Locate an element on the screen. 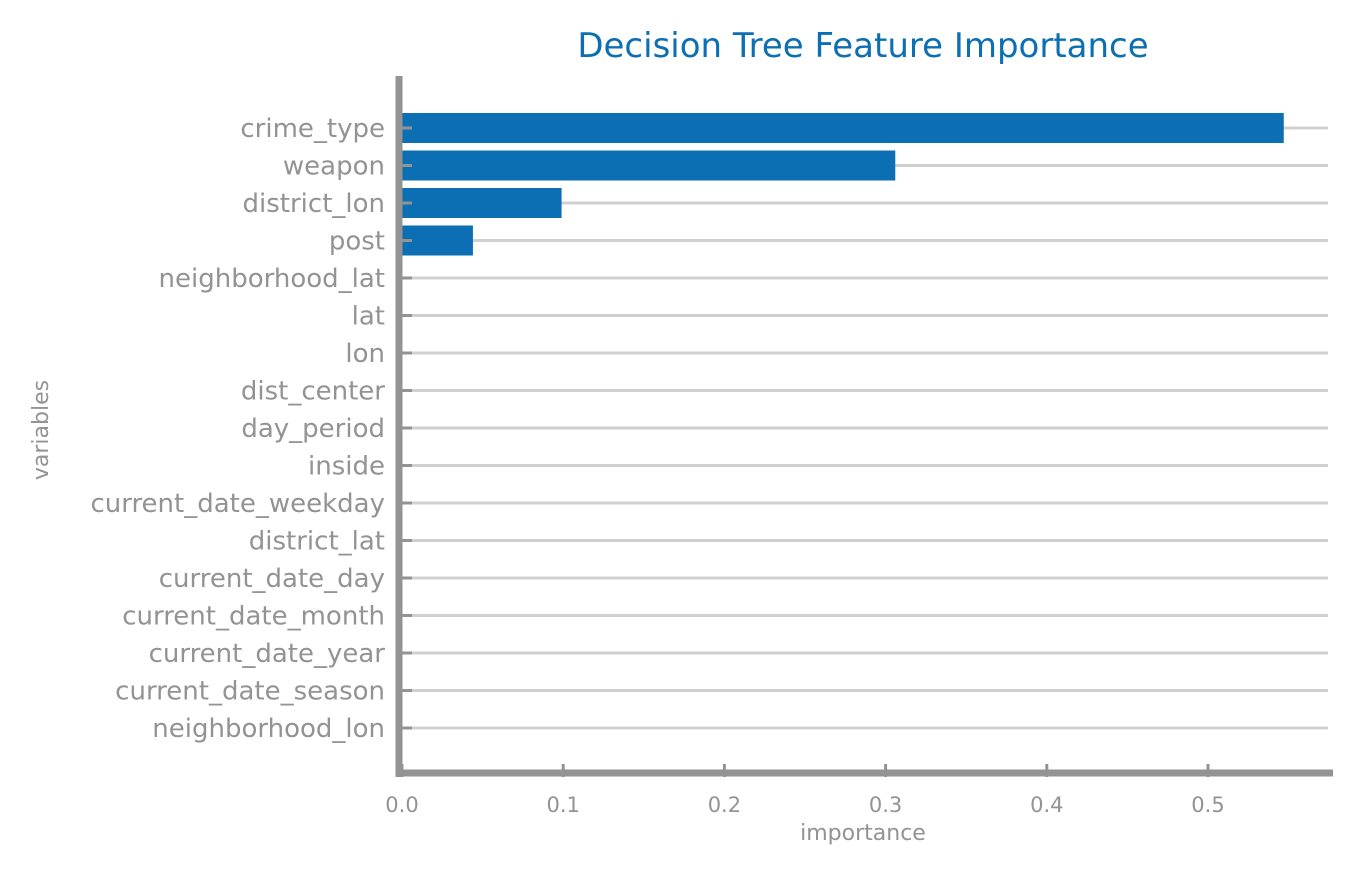  y-tick-label: day_period is located at coordinates (313, 429).